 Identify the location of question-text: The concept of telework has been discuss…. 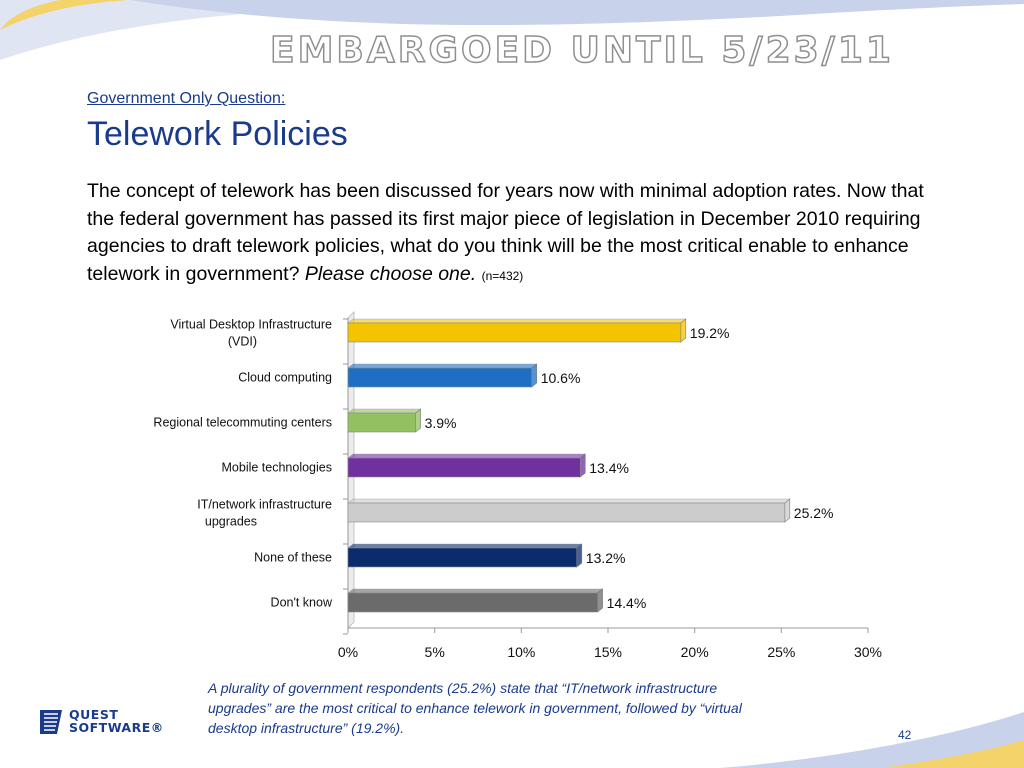
(517, 234).